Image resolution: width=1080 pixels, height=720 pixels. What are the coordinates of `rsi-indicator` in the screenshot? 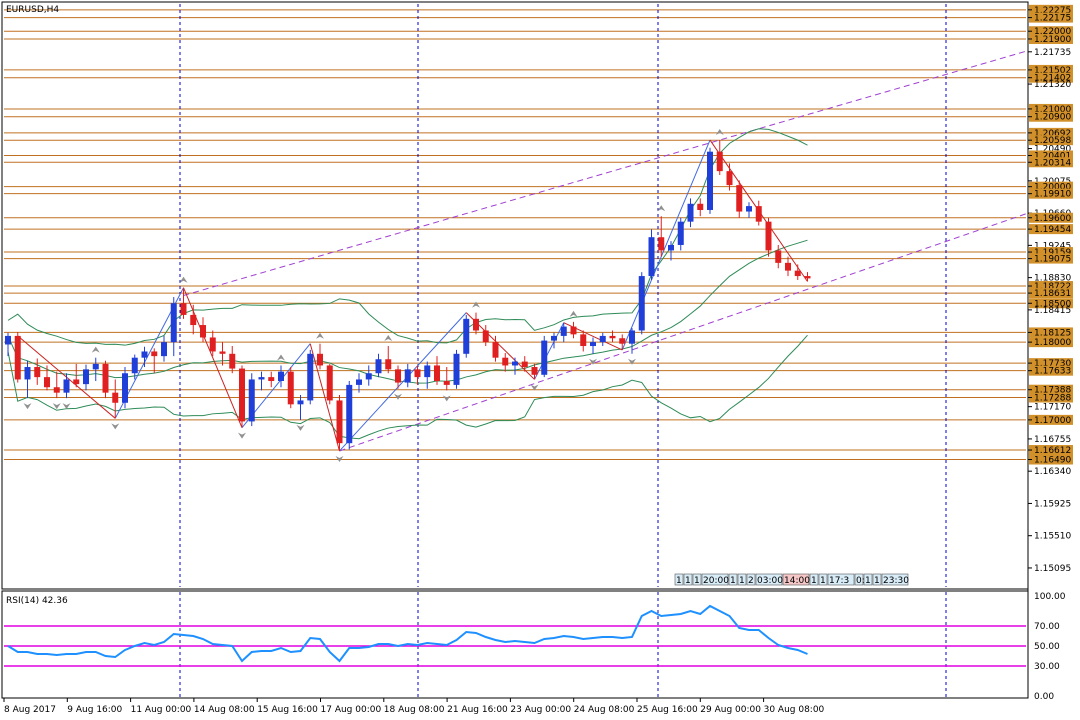 It's located at (515, 635).